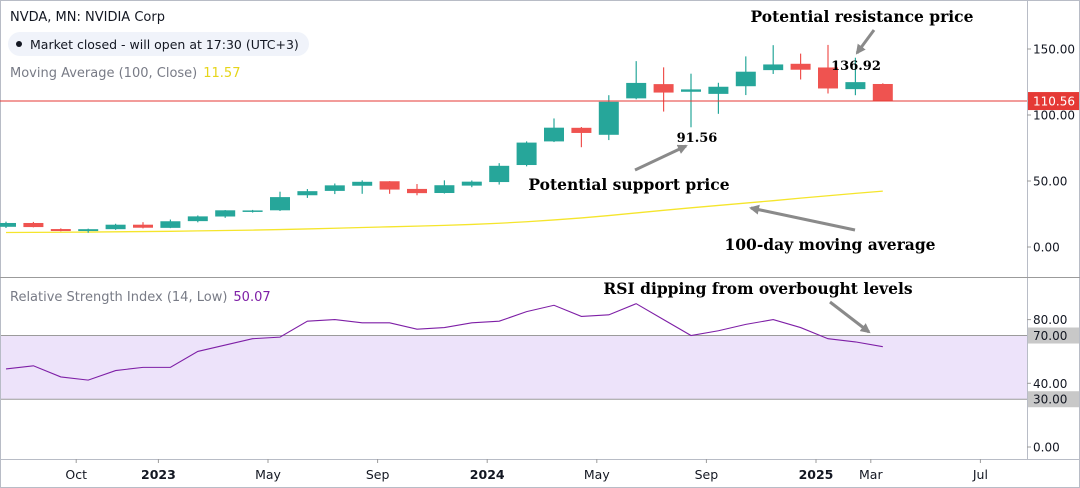 The width and height of the screenshot is (1080, 488). What do you see at coordinates (1054, 116) in the screenshot?
I see `price-tick-label: 100.00` at bounding box center [1054, 116].